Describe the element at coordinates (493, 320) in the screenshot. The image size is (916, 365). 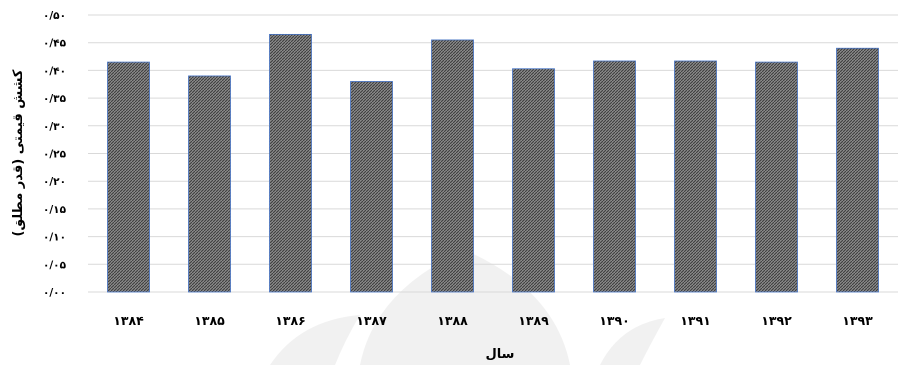
I see `x-axis-ticks: ۱۳۸۴ ۱۳۸۵ ۱۳۸۶ ۱۳۸۷ ۱۳۸۸ ۱۳۸۹ ۱۳۹۰ ۱۳۹۱ ۱۳۹۲ ۱۳۹۳` at that location.